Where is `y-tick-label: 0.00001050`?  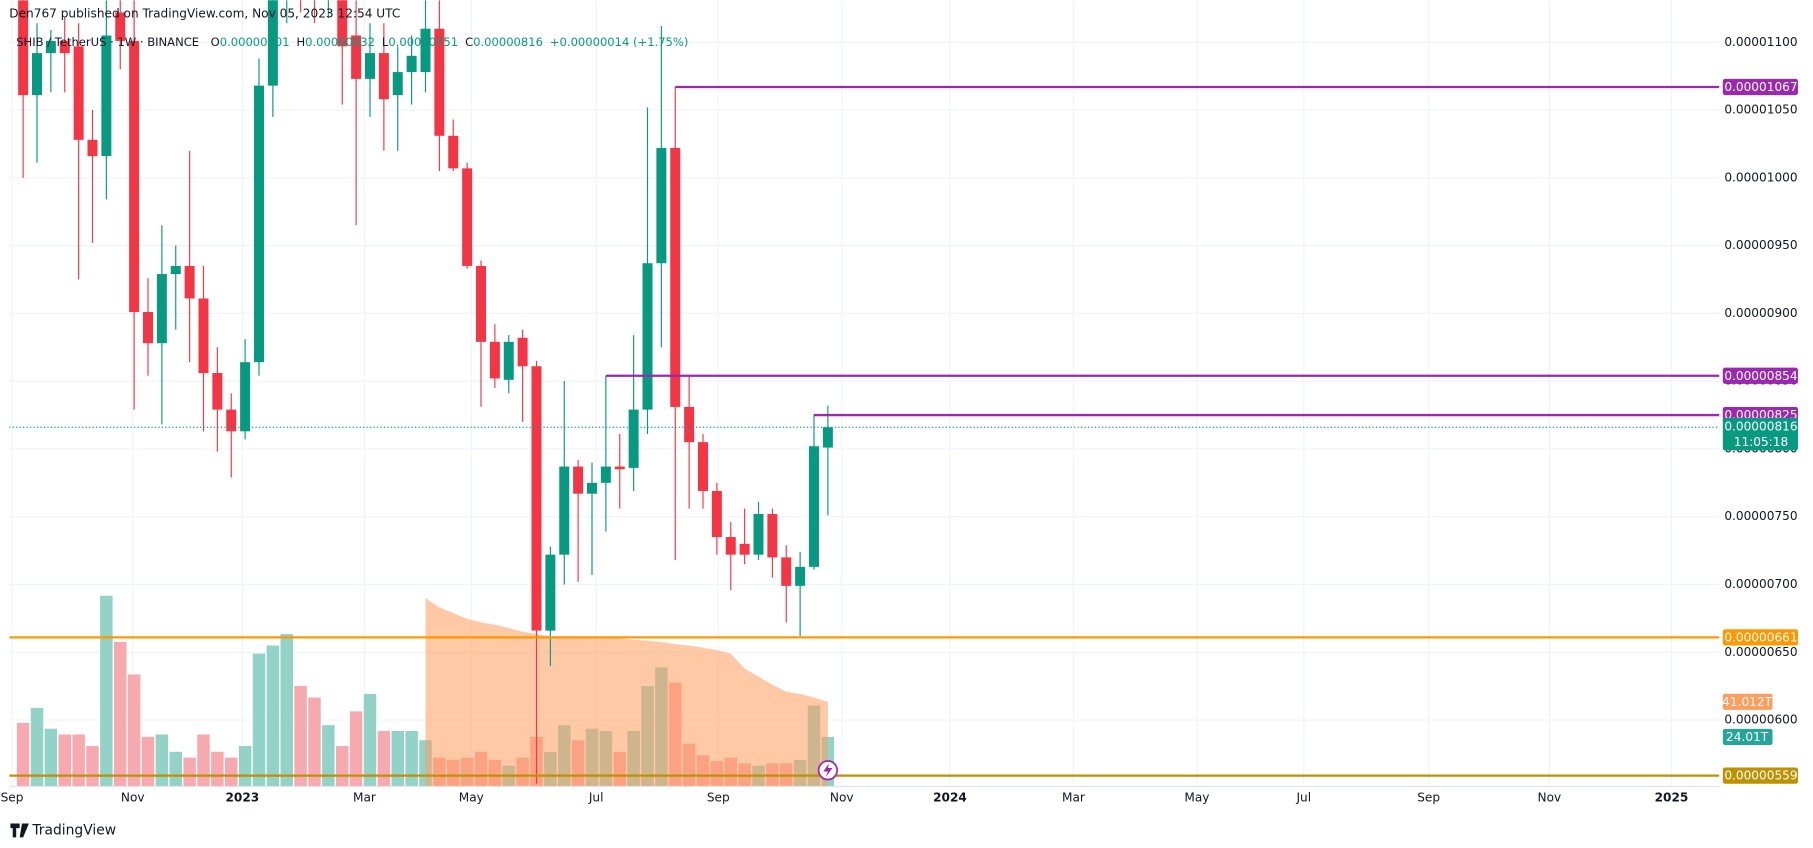
y-tick-label: 0.00001050 is located at coordinates (1760, 110).